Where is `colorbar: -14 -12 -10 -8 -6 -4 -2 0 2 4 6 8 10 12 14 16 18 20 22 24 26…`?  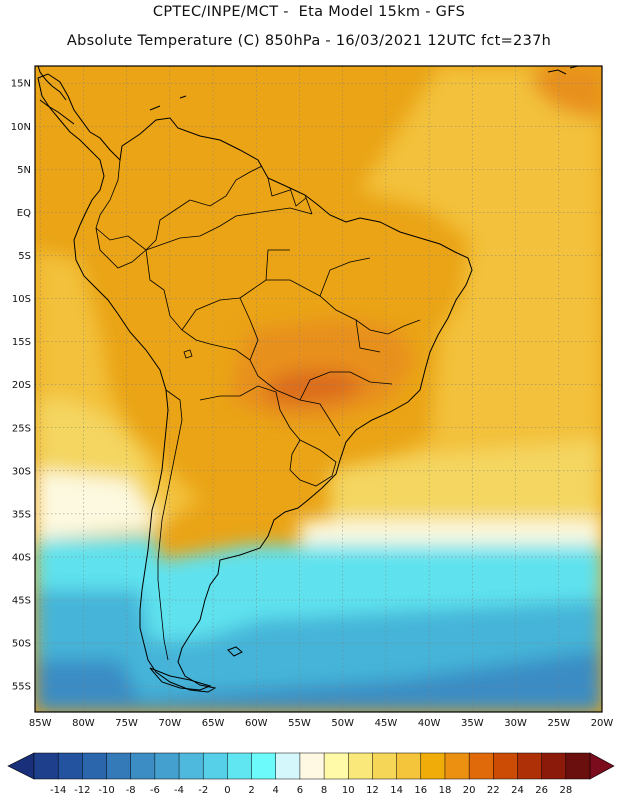 colorbar: -14 -12 -10 -8 -6 -4 -2 0 2 4 6 8 10 12 14 16 18 20 22 24 26… is located at coordinates (311, 774).